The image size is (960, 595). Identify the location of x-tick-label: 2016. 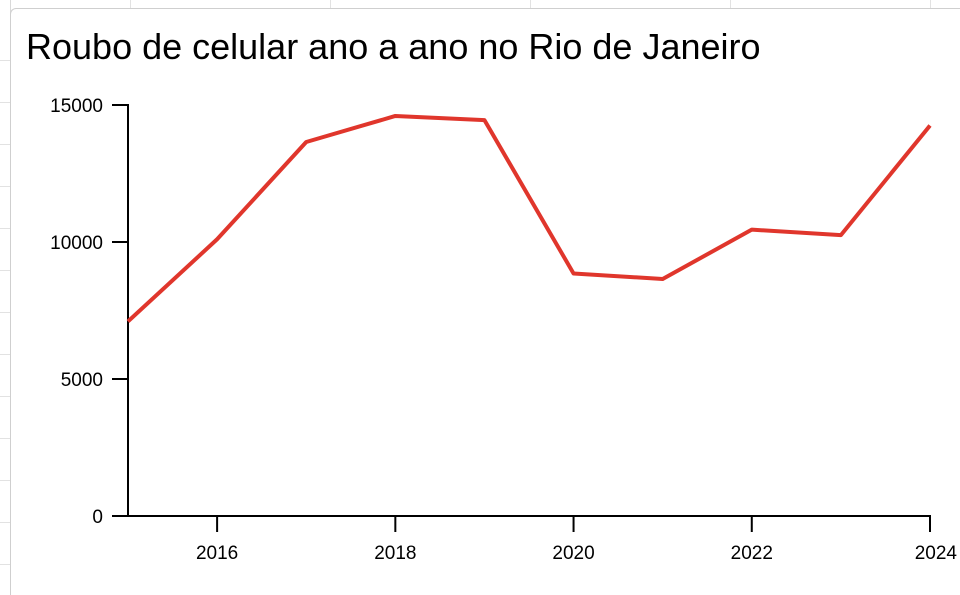
(217, 553).